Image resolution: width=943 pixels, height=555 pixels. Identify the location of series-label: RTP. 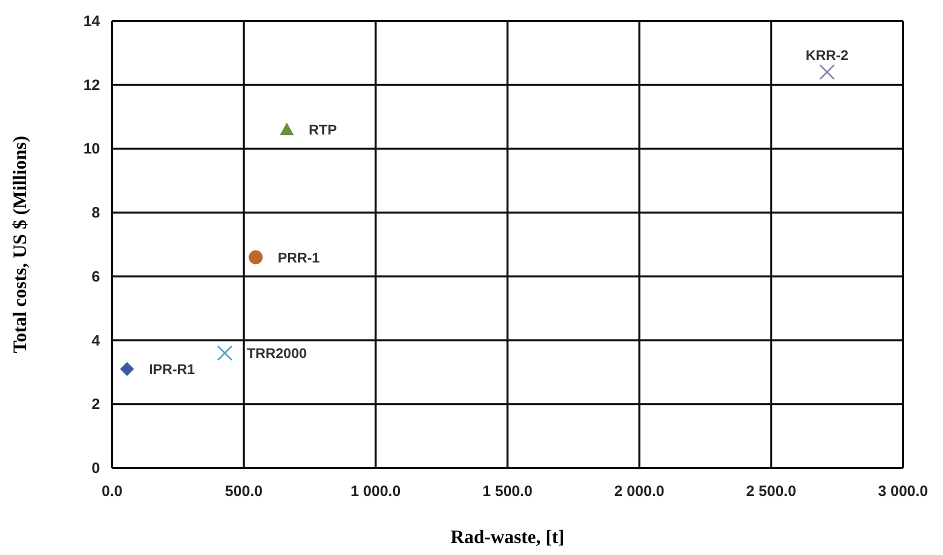
(322, 130).